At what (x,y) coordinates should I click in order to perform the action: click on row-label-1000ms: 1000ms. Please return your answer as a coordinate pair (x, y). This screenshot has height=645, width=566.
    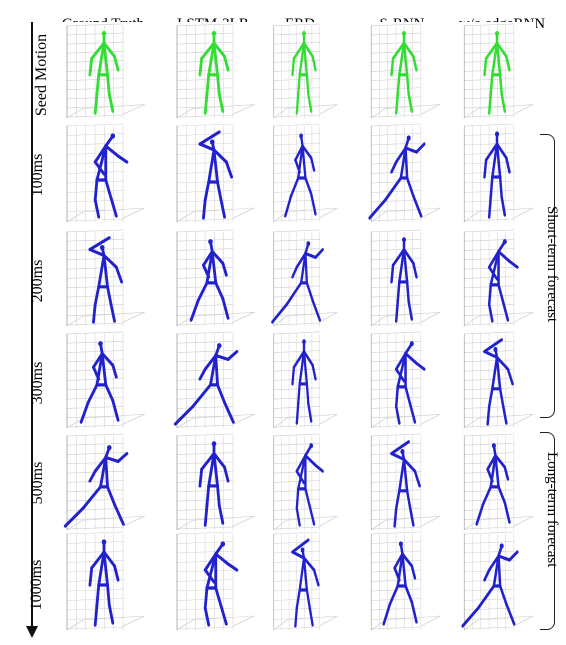
    Looking at the image, I should click on (36, 585).